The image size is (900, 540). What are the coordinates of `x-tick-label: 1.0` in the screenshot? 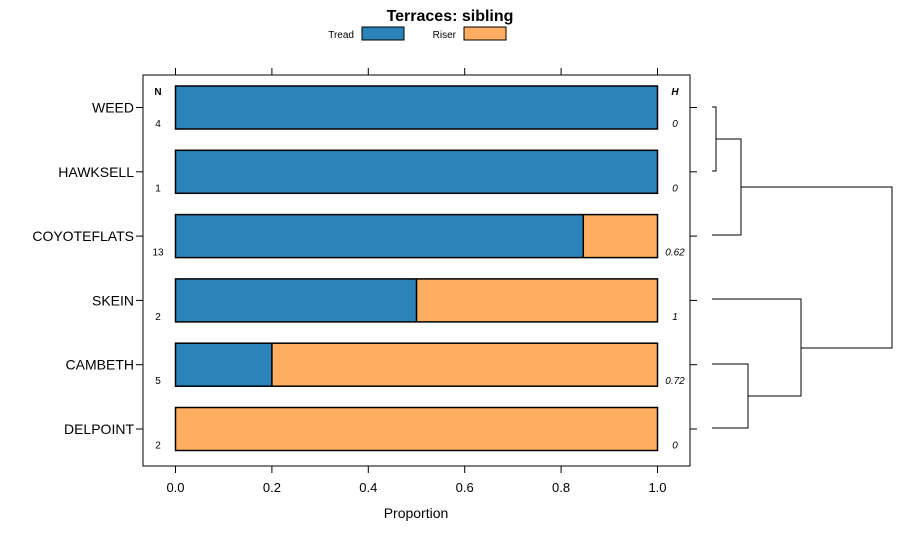 It's located at (657, 487).